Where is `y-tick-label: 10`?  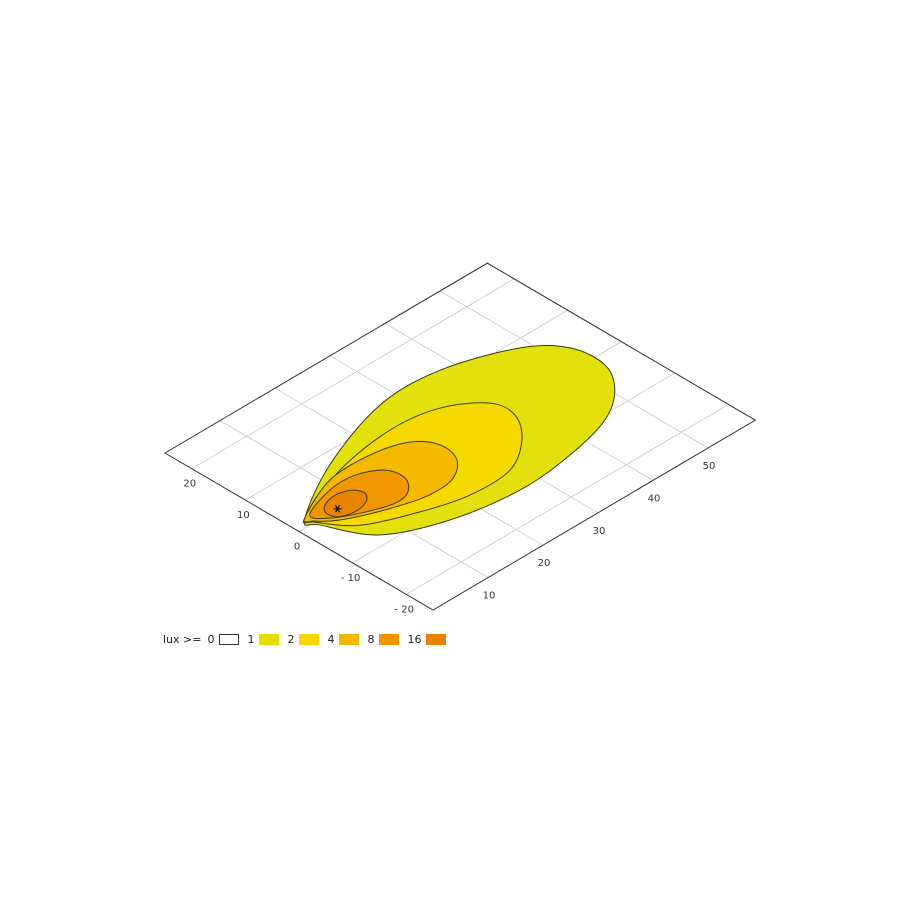
y-tick-label: 10 is located at coordinates (243, 515).